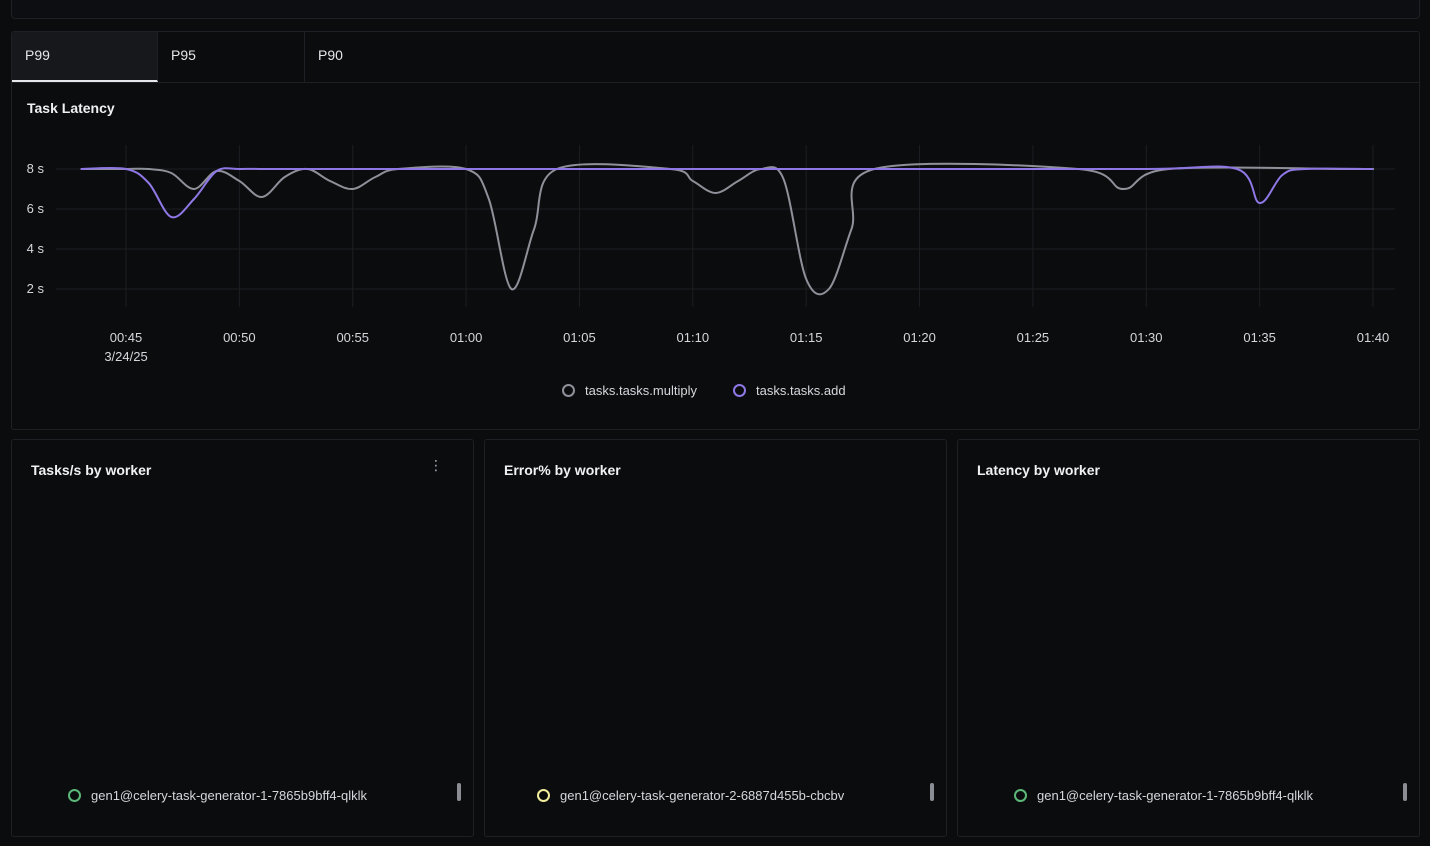 Image resolution: width=1430 pixels, height=846 pixels. I want to click on y-tick-label: 6 s, so click(36, 208).